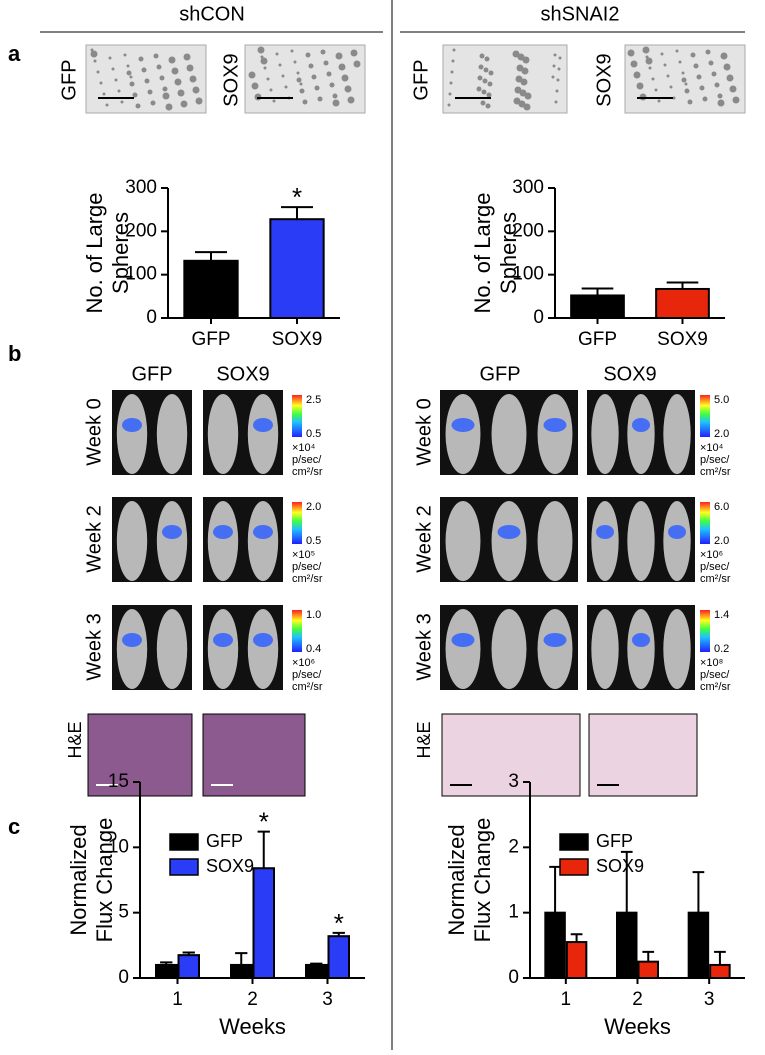 The width and height of the screenshot is (765, 1055). Describe the element at coordinates (711, 663) in the screenshot. I see `colorbar-exp: ×10⁸` at that location.